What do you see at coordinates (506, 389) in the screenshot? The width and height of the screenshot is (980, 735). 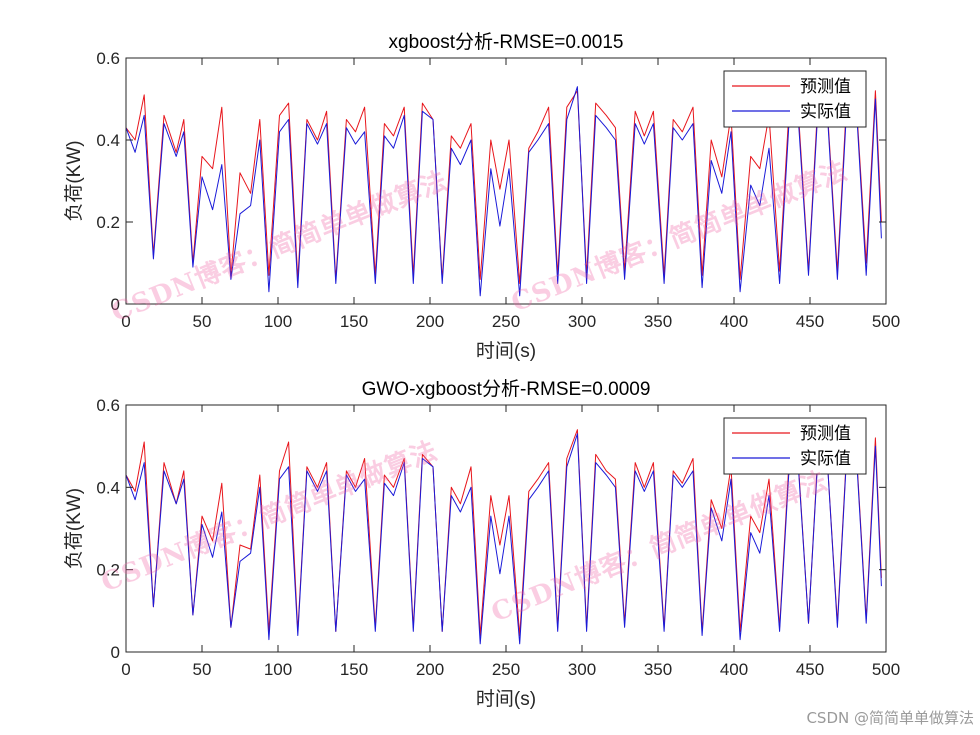 I see `chart-title: GWO-xgboost分析-RMSE=0.0009` at bounding box center [506, 389].